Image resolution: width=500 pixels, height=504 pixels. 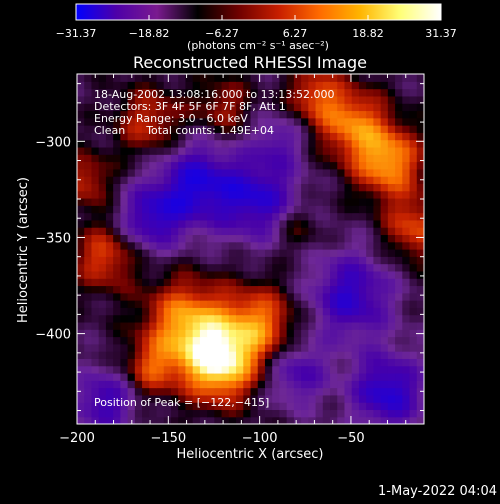 What do you see at coordinates (295, 33) in the screenshot?
I see `colorbar-tick-label: 6.27` at bounding box center [295, 33].